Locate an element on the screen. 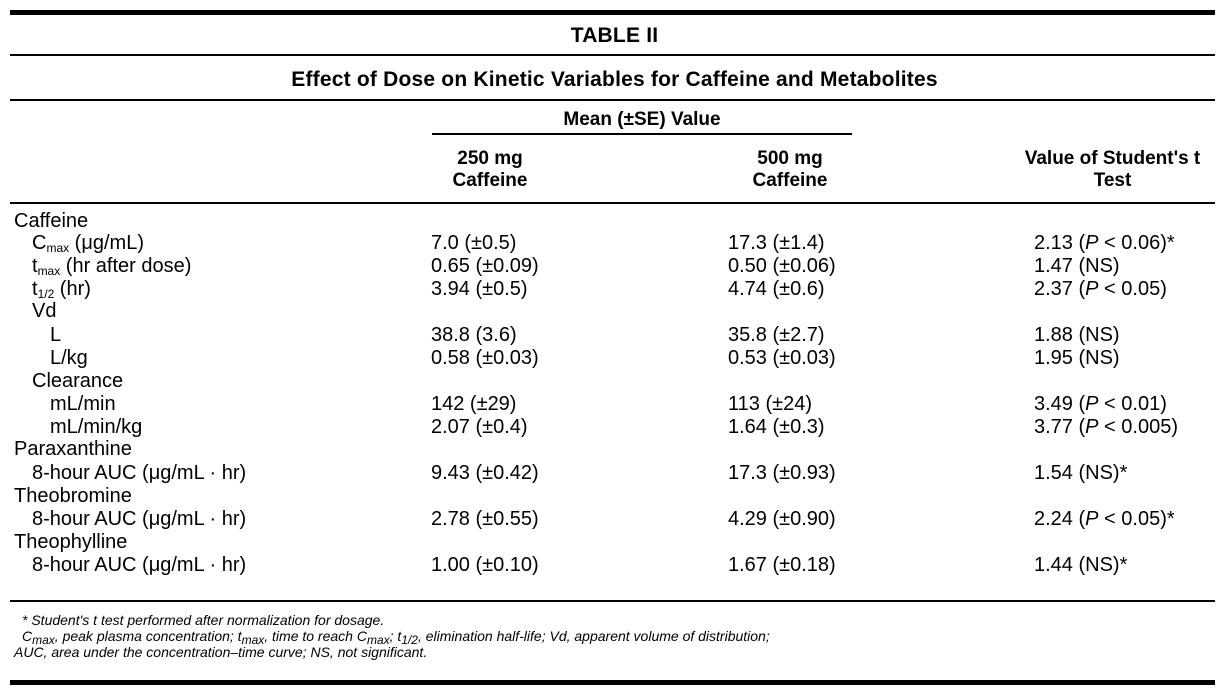 This screenshot has width=1229, height=697. cell-250-cl-mlmin: 142 (±29) is located at coordinates (474, 404).